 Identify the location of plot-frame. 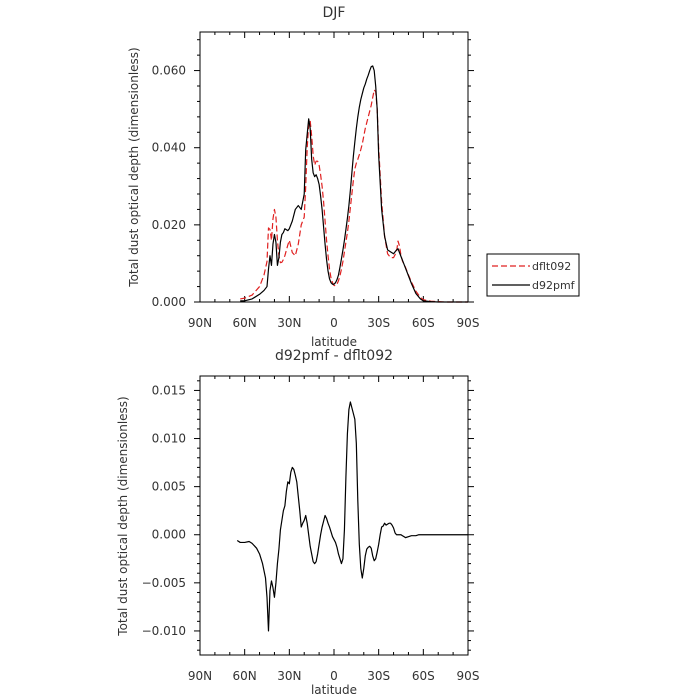
(334, 167).